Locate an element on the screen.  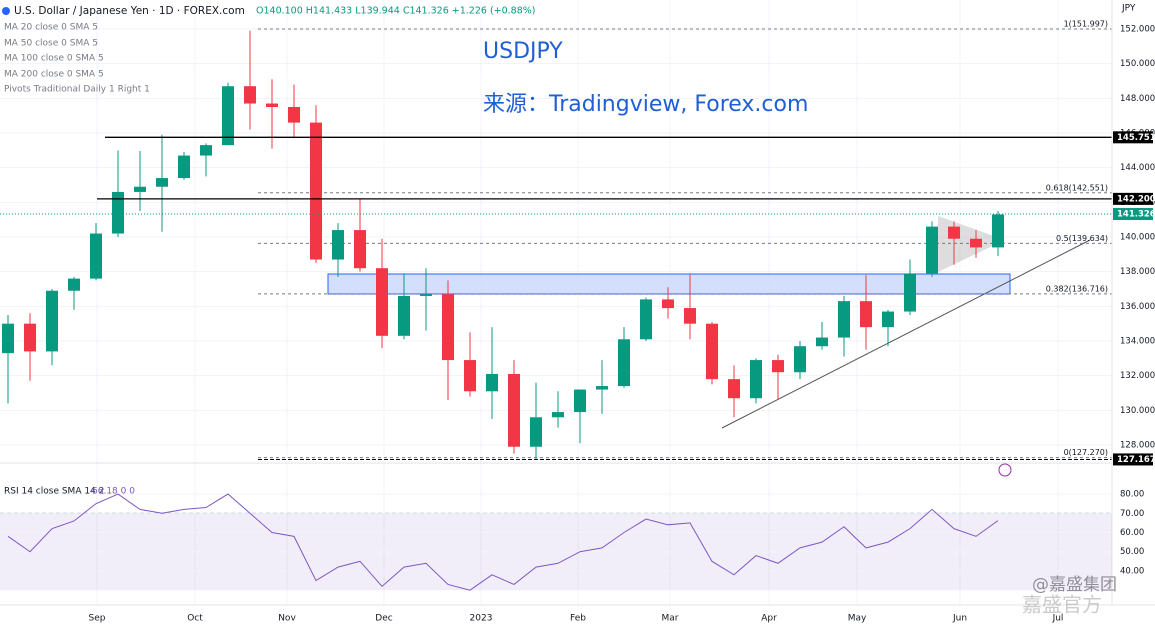
indicator-label: MA 200 close 0 SMA 5 is located at coordinates (54, 75).